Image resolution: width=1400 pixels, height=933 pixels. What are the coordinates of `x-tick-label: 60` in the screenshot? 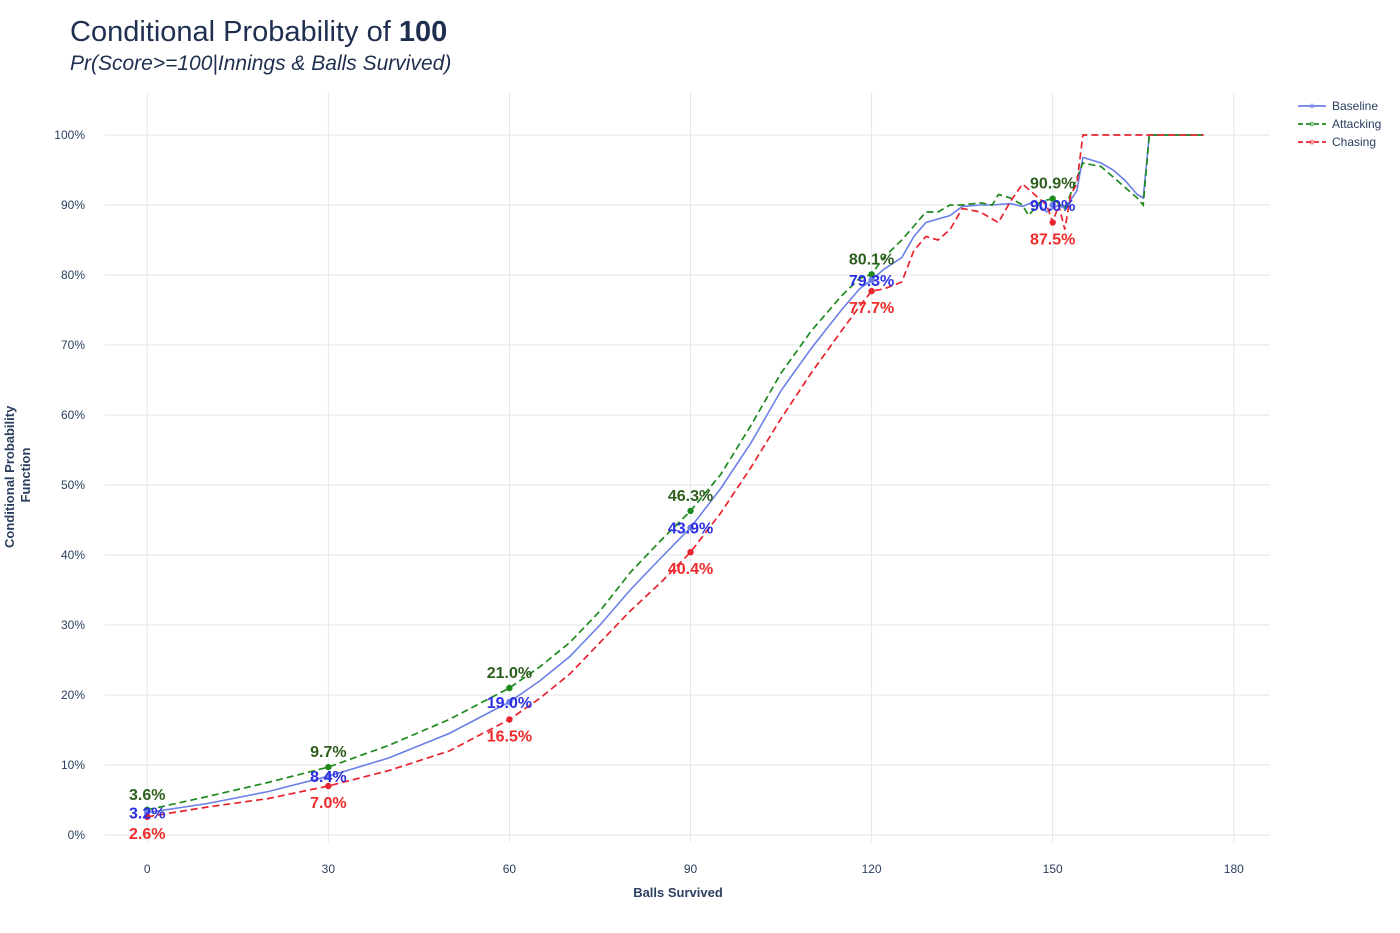 It's located at (510, 869).